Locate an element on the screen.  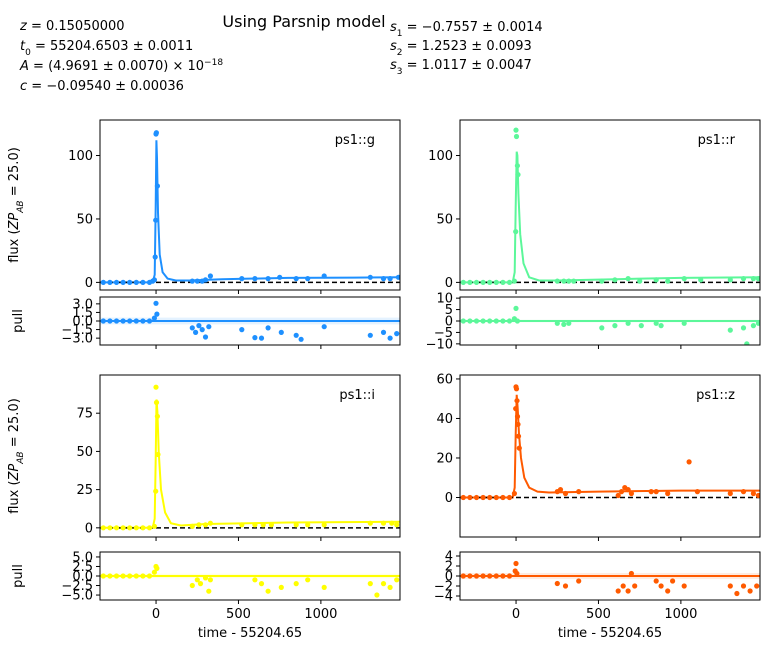
pull-y-tick-label: −10 is located at coordinates (439, 344).